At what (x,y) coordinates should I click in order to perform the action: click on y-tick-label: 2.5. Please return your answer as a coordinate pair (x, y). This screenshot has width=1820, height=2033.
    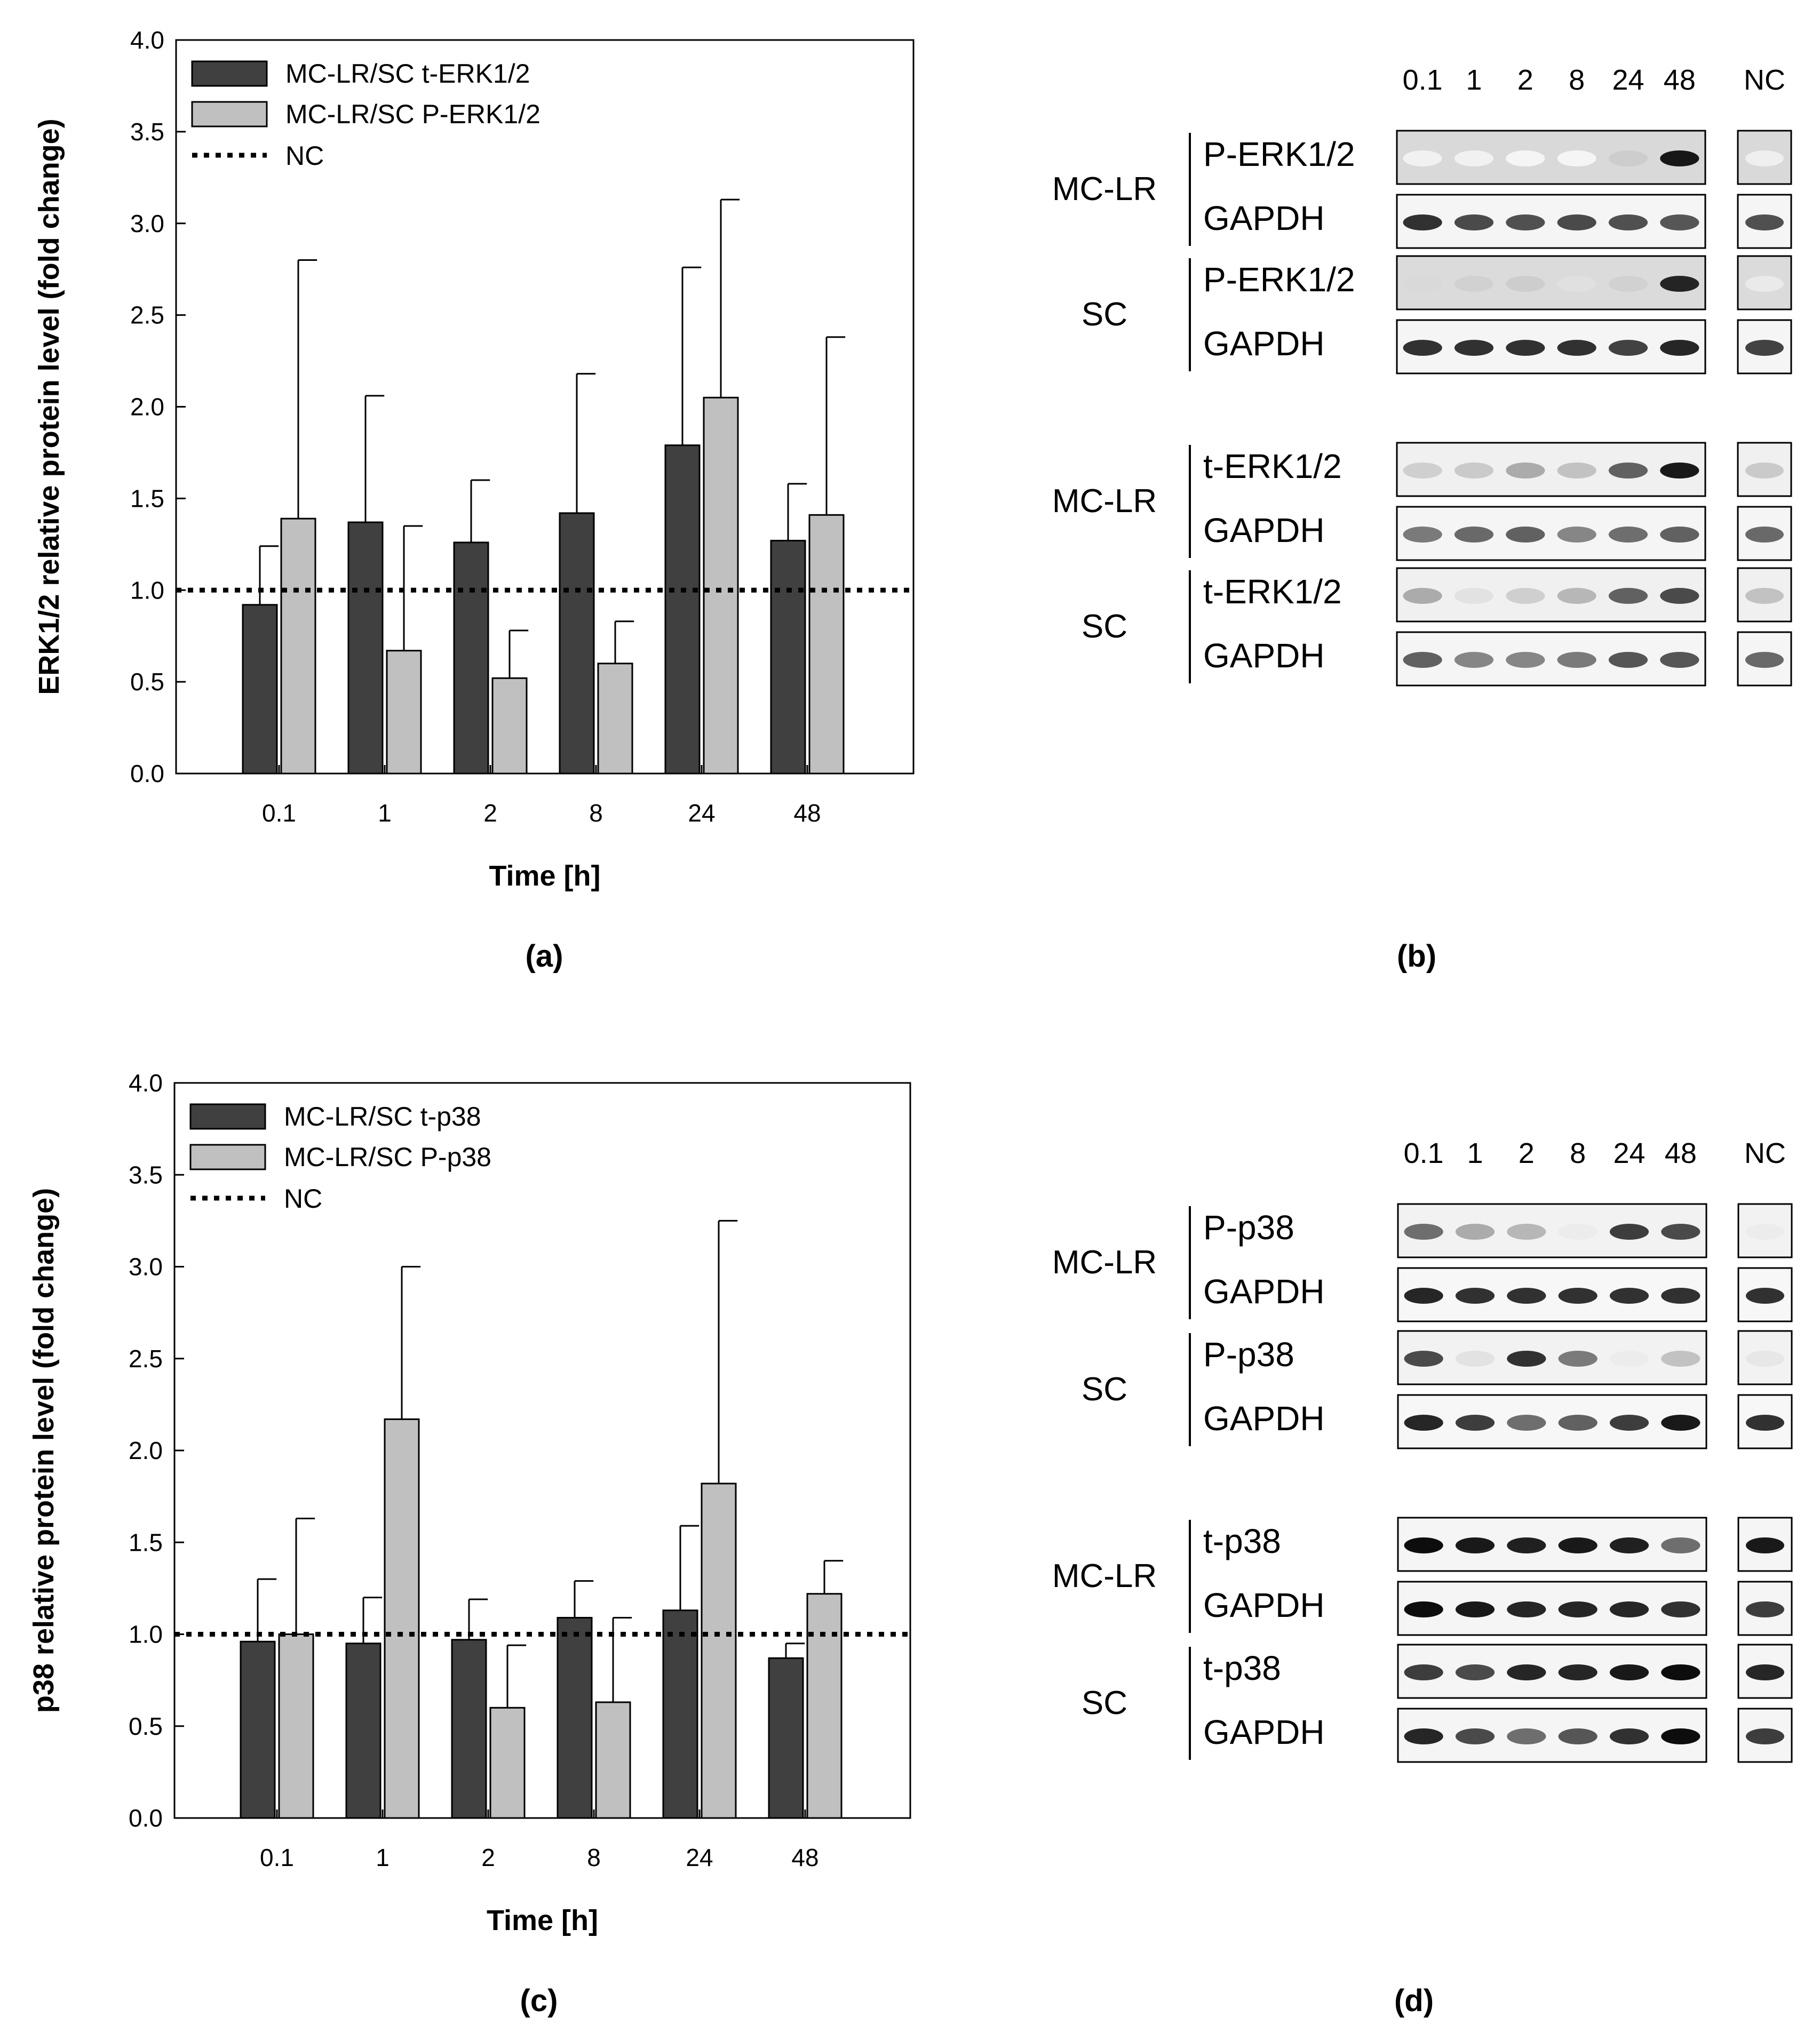
    Looking at the image, I should click on (147, 315).